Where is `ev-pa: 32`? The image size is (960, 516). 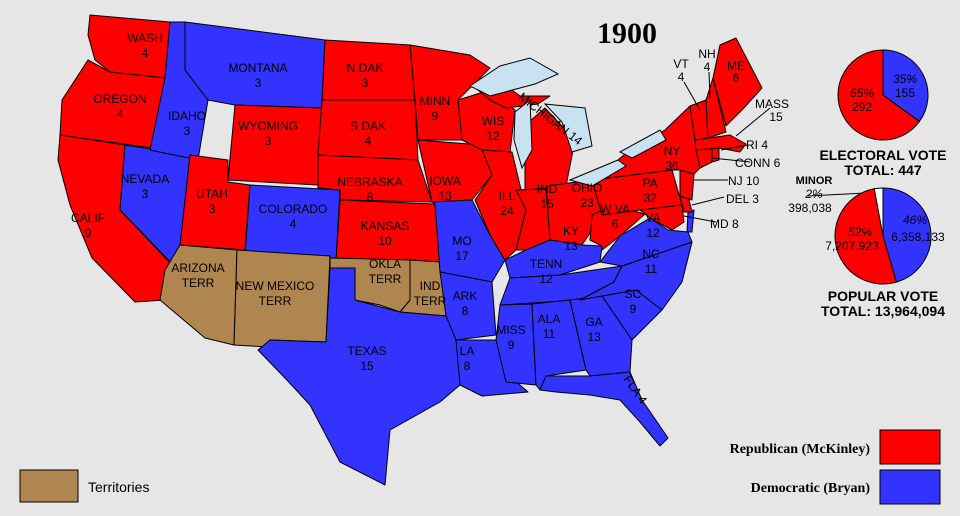 ev-pa: 32 is located at coordinates (650, 198).